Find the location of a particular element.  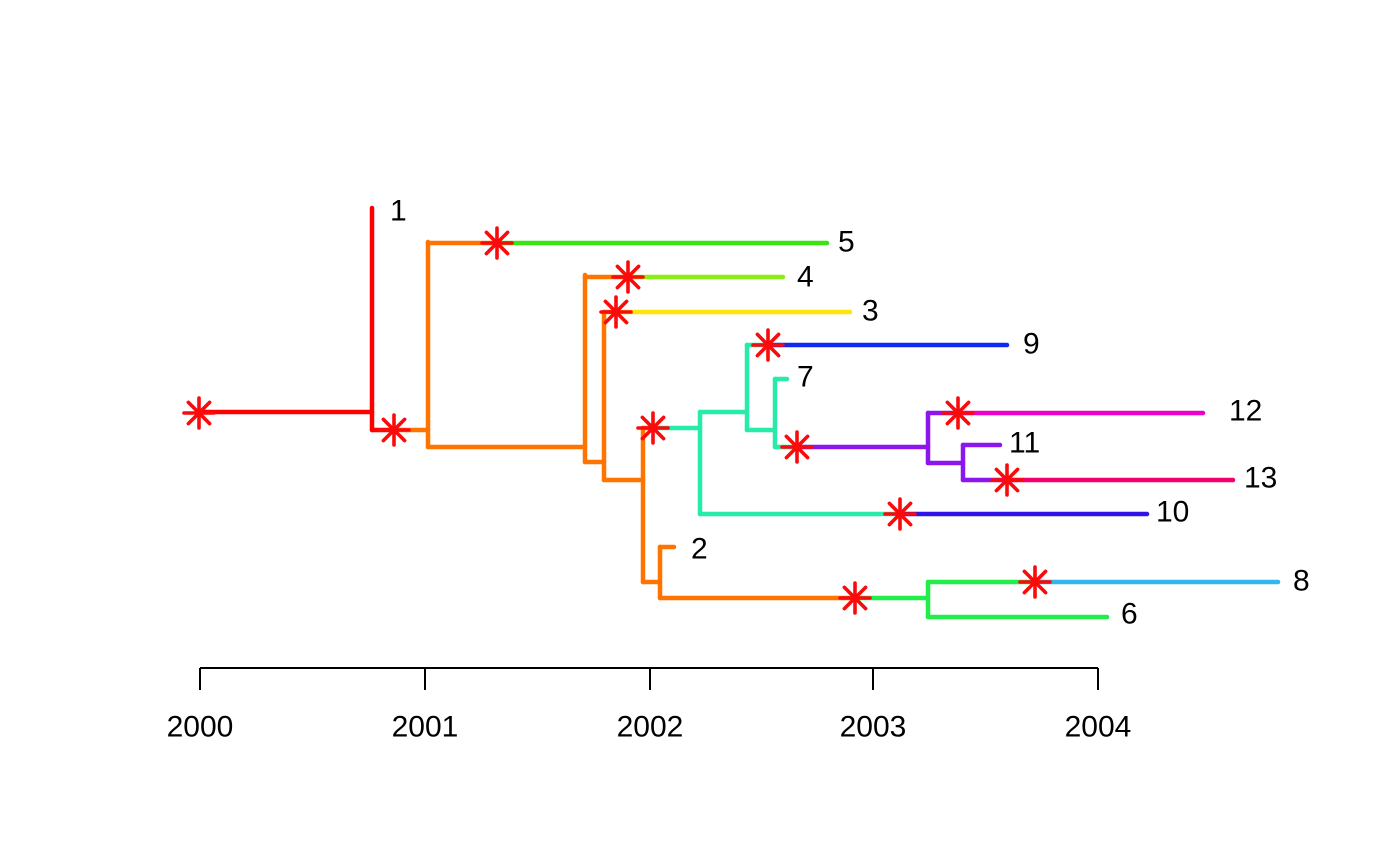

tip-label-12: 12 is located at coordinates (1245, 411).